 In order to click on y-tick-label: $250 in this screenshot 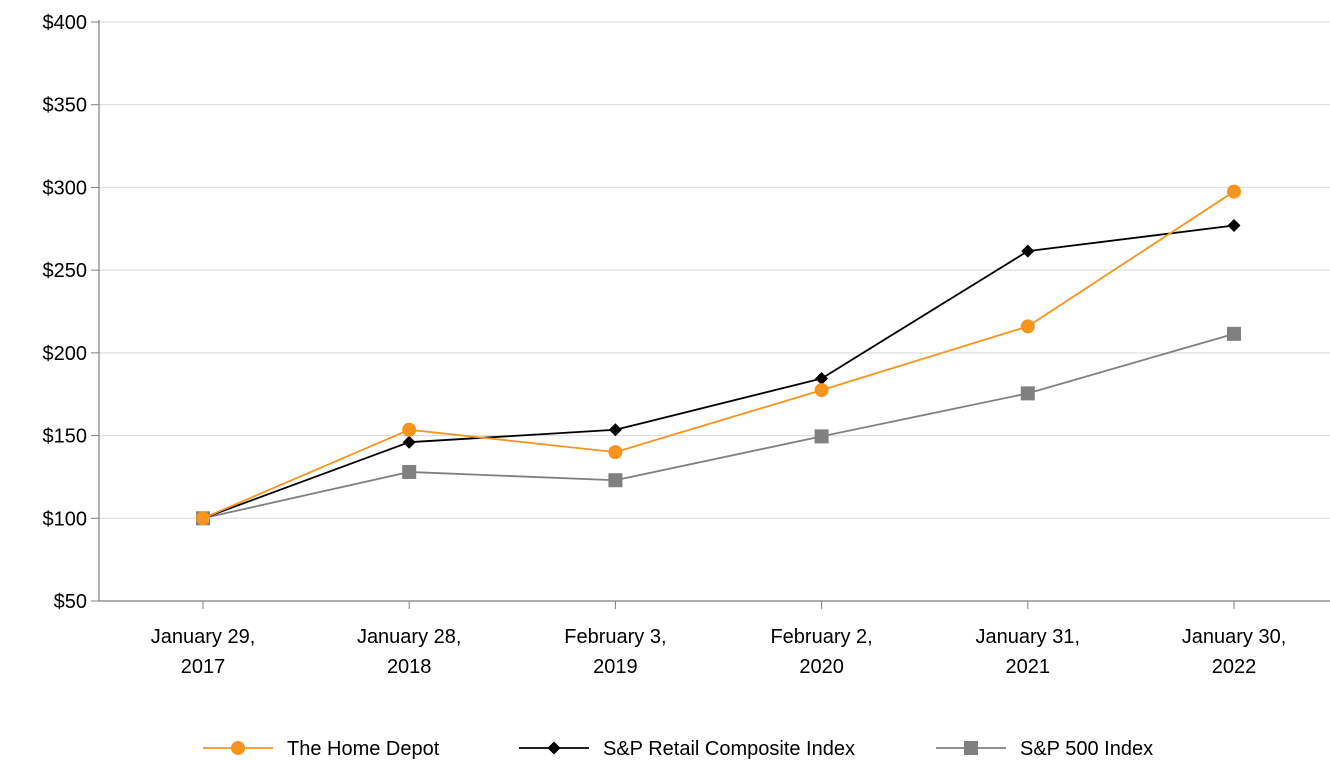, I will do `click(65, 271)`.